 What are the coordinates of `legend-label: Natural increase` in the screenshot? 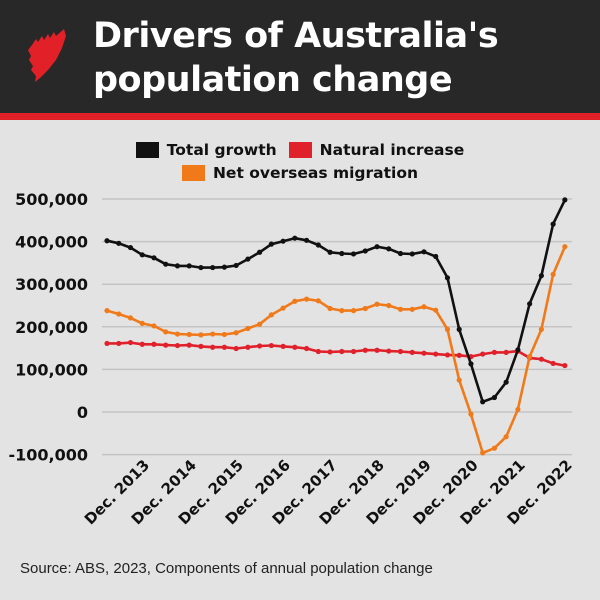 It's located at (392, 149).